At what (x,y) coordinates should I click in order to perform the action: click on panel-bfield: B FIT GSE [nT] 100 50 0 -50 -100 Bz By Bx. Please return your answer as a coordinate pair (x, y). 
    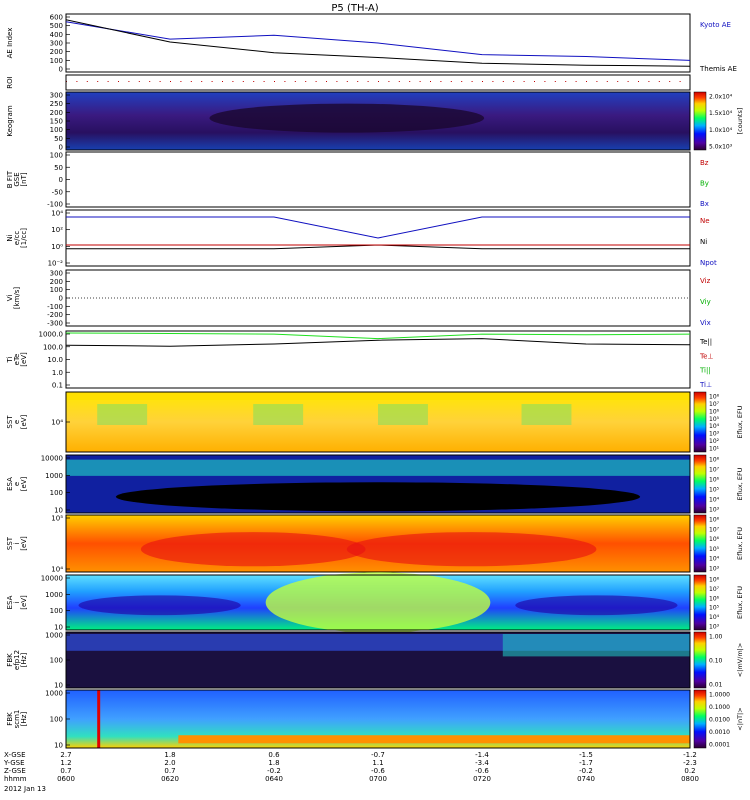
    Looking at the image, I should click on (357, 180).